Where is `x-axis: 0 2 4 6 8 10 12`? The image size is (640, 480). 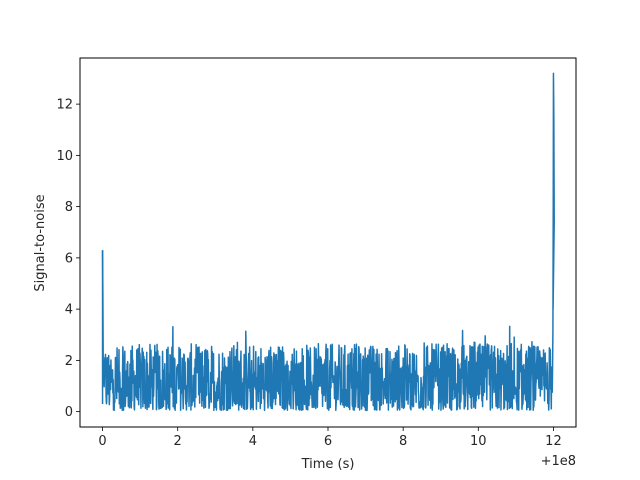
x-axis: 0 2 4 6 8 10 12 is located at coordinates (330, 438).